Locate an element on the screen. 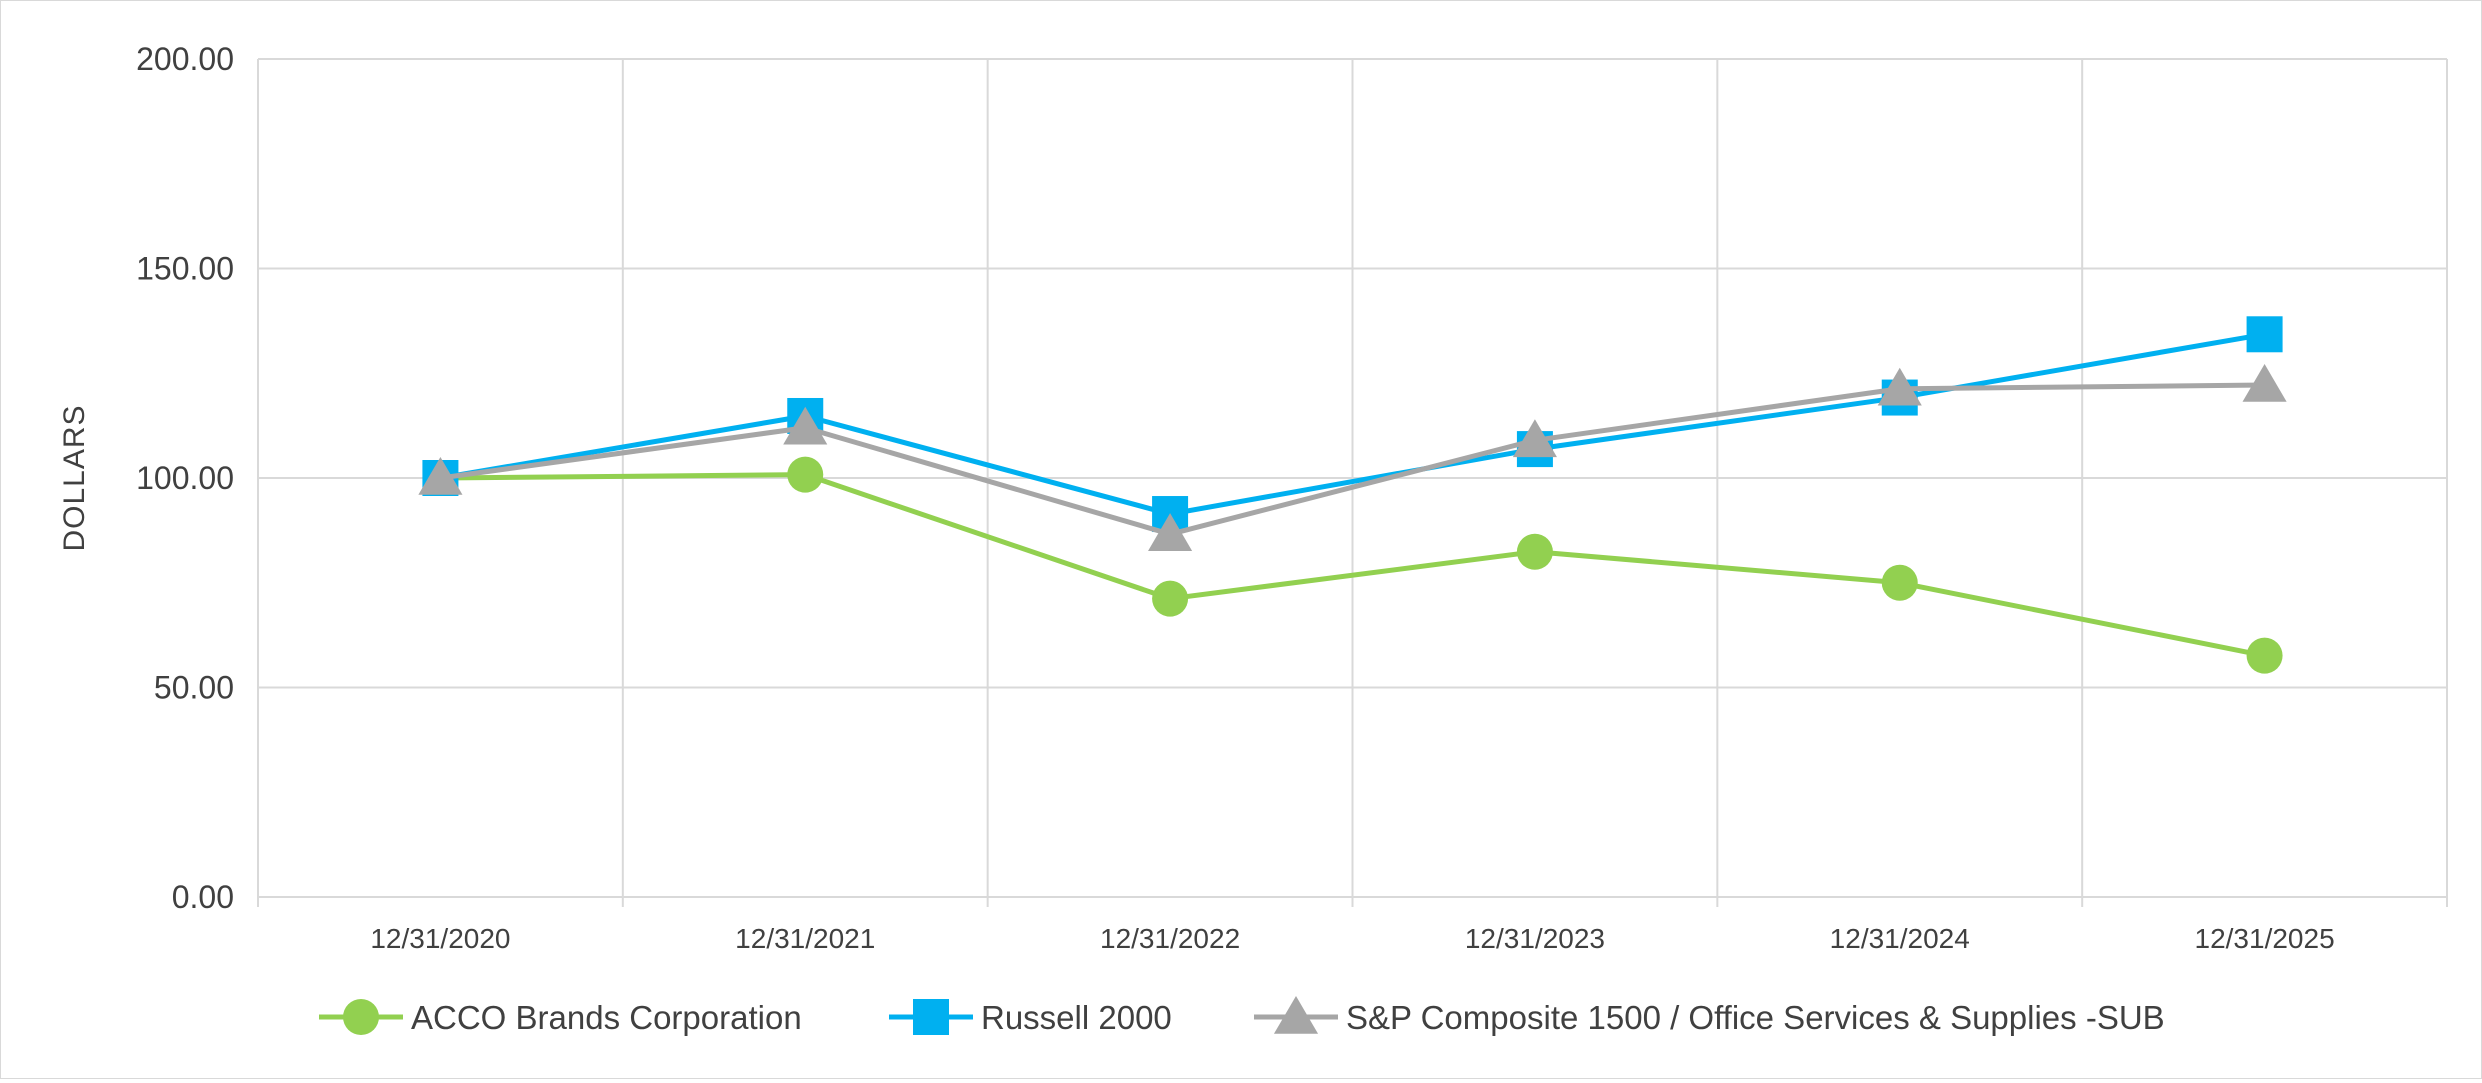 Image resolution: width=2482 pixels, height=1083 pixels. y-axis-label: DOLLARS is located at coordinates (74, 477).